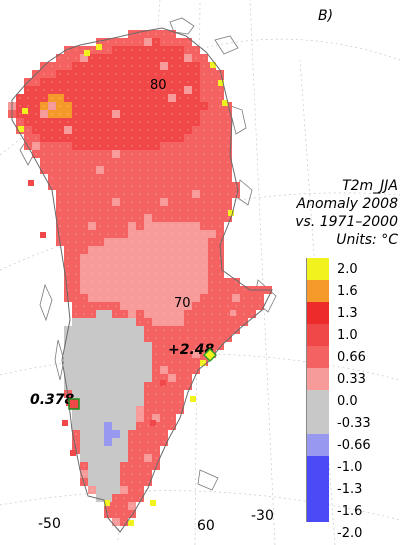 The height and width of the screenshot is (545, 400). What do you see at coordinates (210, 355) in the screenshot?
I see `diamond-marker` at bounding box center [210, 355].